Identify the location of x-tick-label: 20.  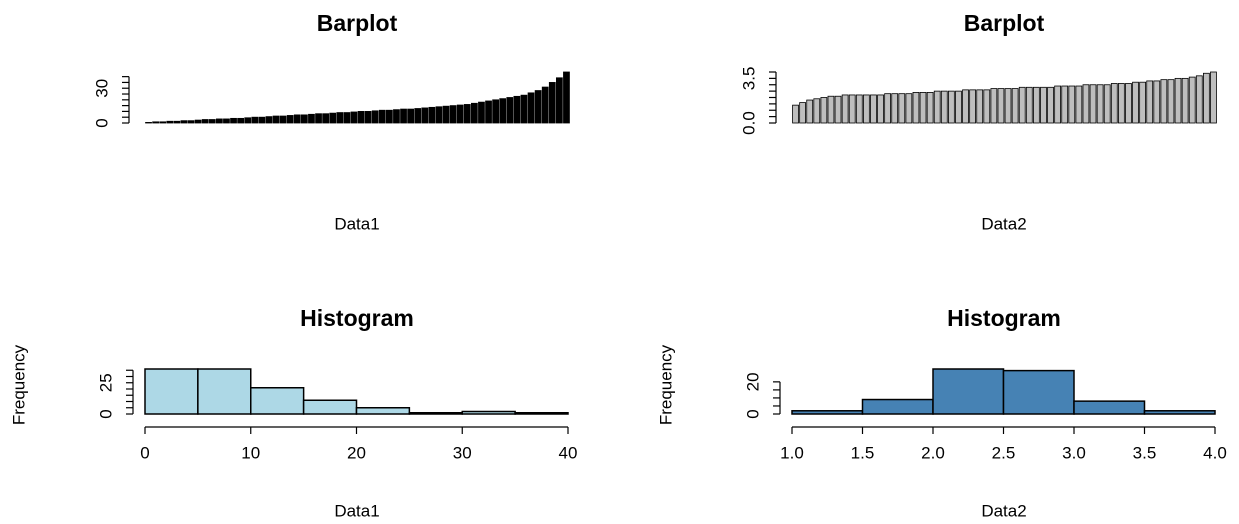
(356, 452).